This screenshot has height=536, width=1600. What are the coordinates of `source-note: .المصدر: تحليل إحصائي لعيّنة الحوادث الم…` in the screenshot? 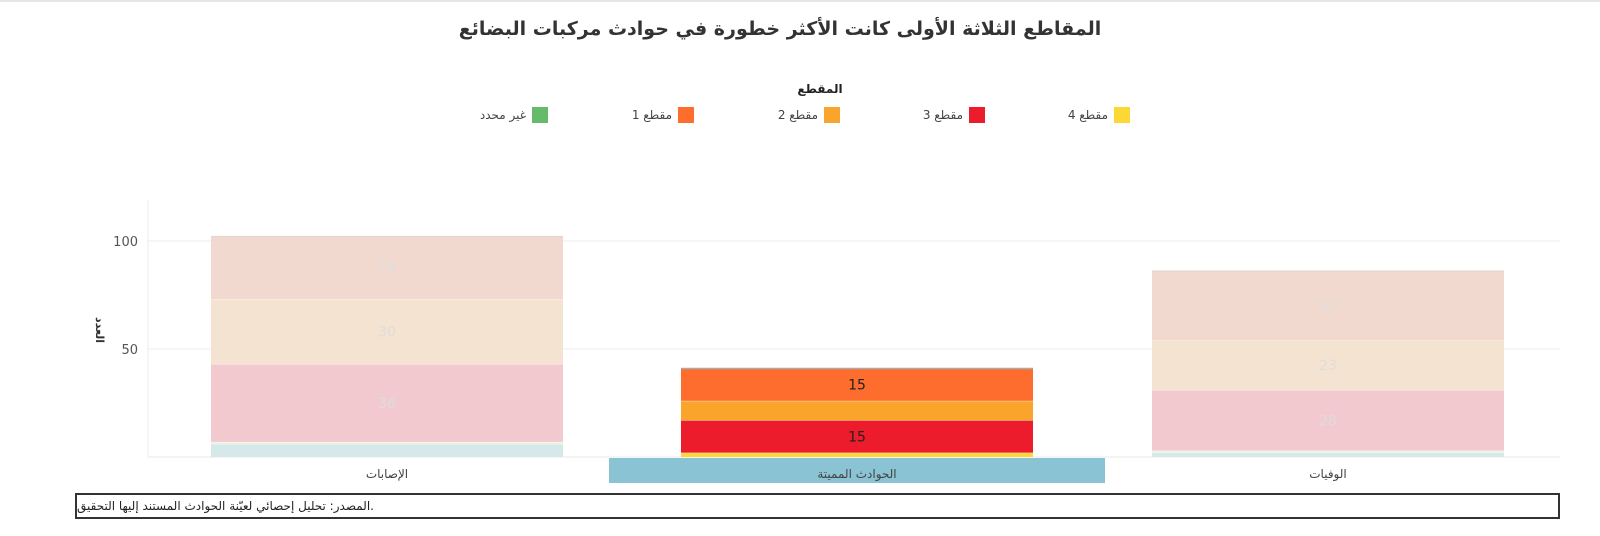 It's located at (817, 506).